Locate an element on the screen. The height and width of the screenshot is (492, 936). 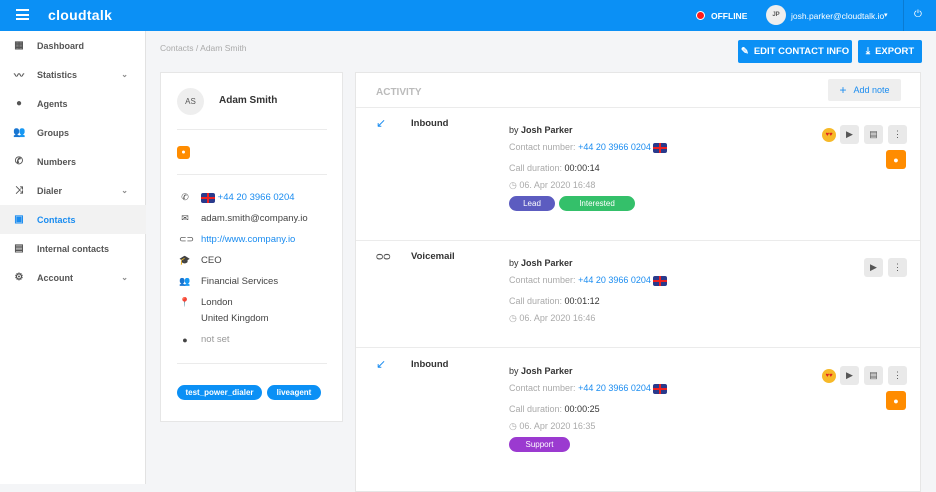
contacts-icon: ▣ is located at coordinates (19, 219).